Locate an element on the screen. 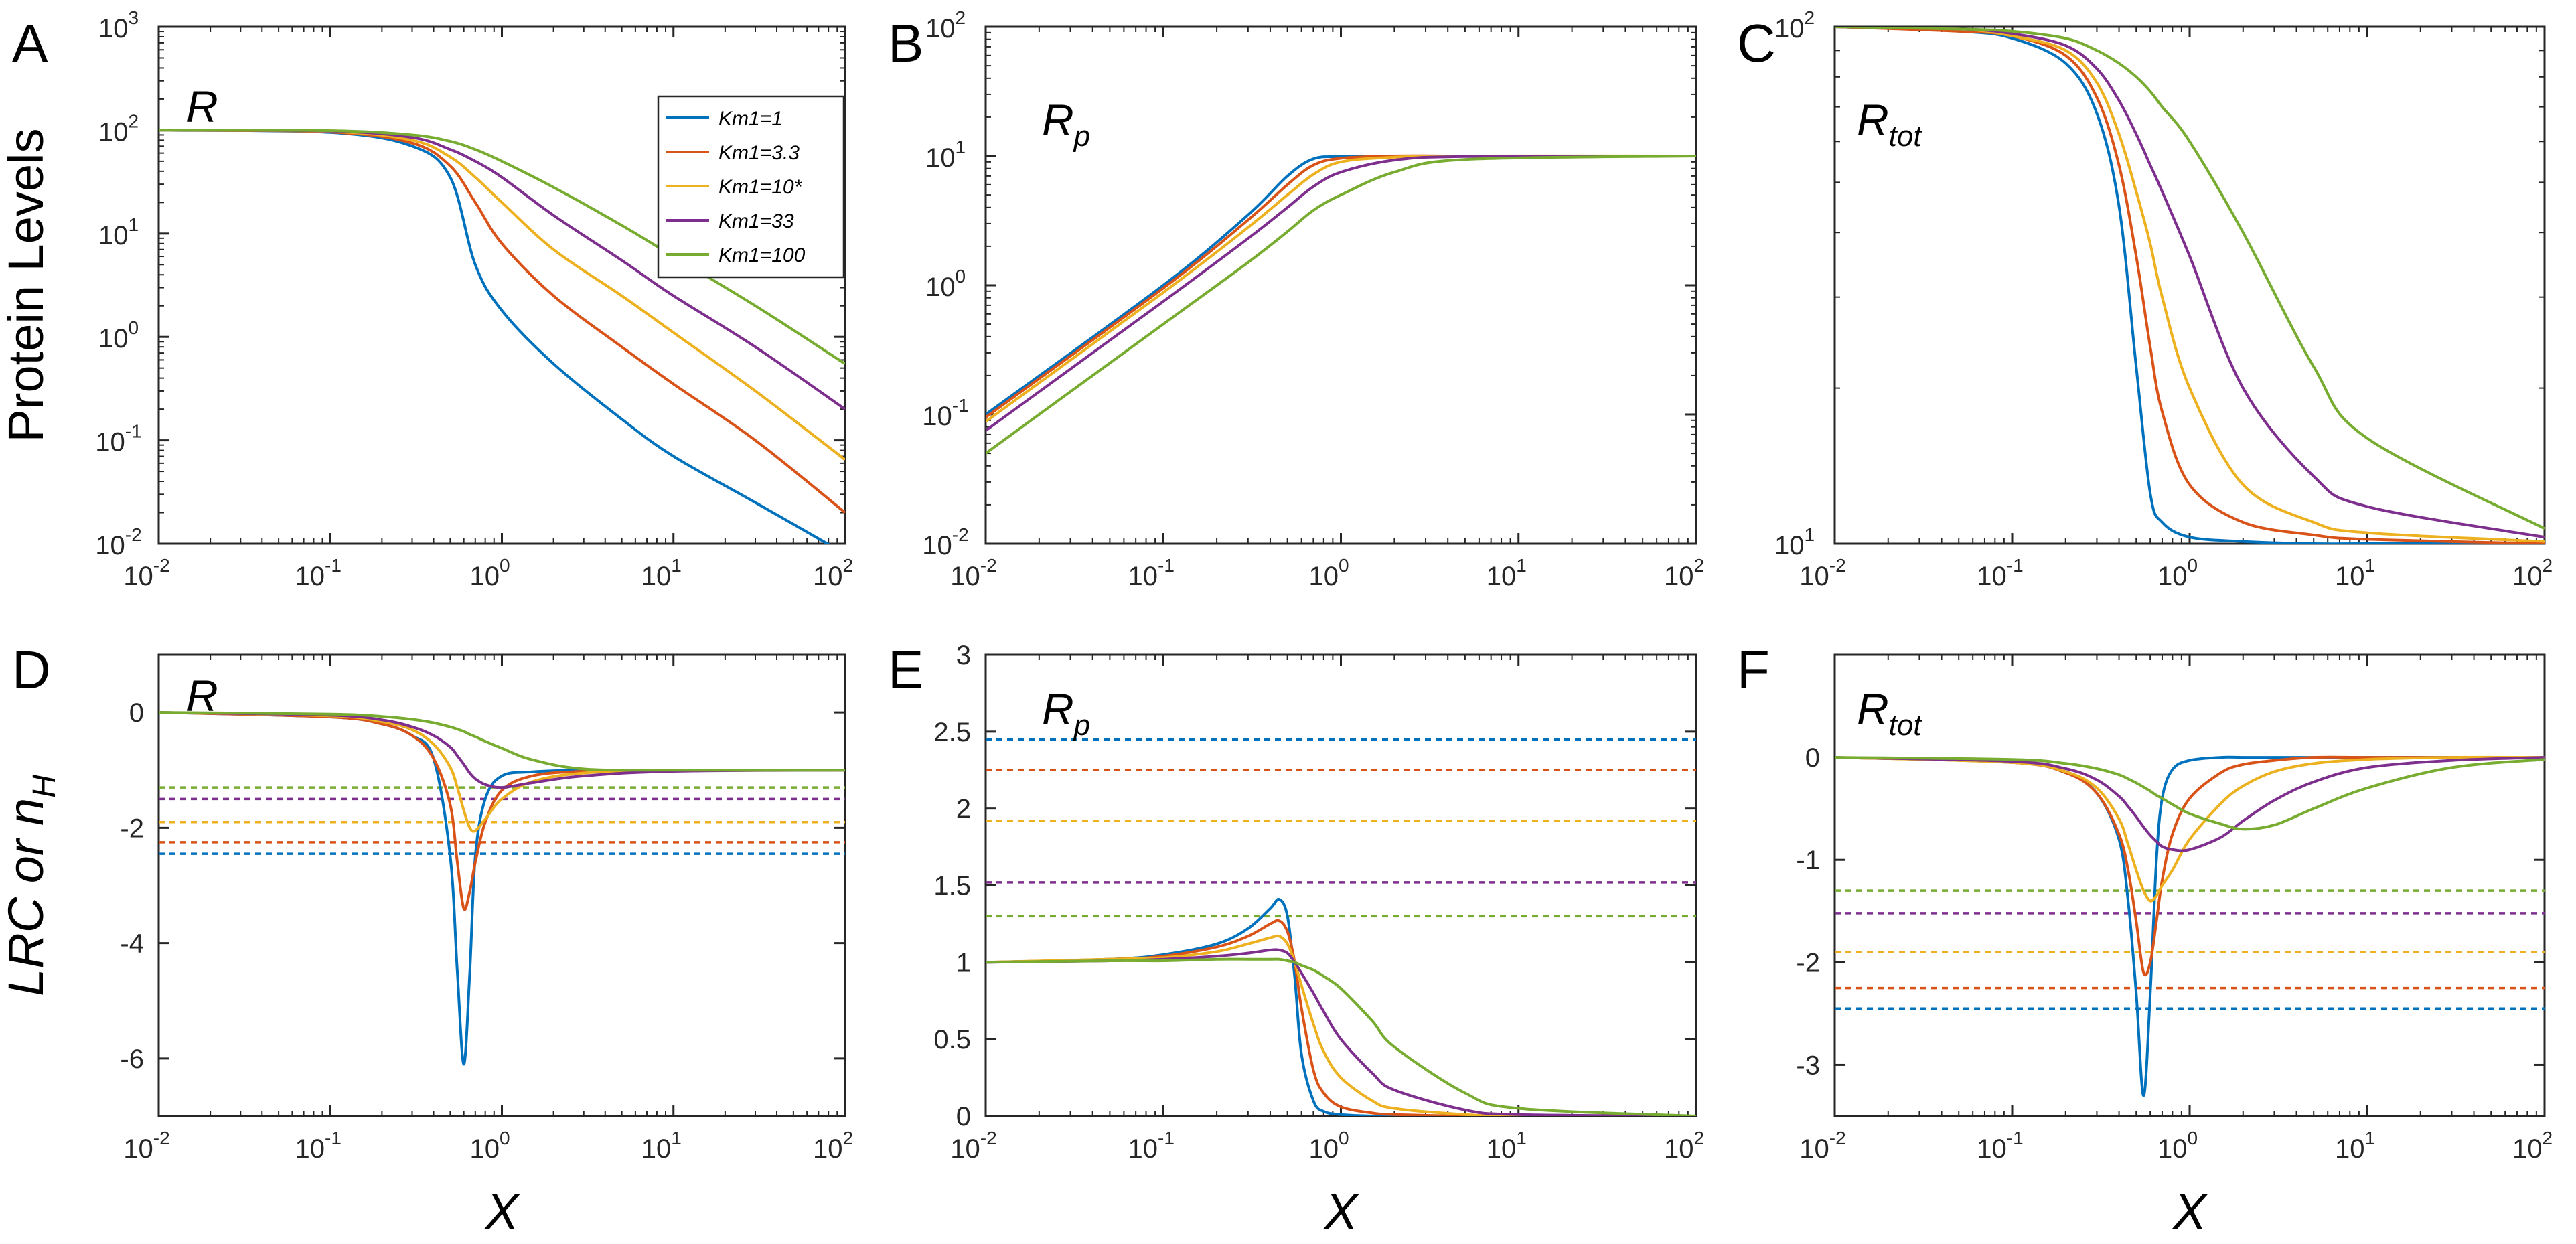  legend-entry: Km1=1 is located at coordinates (750, 119).